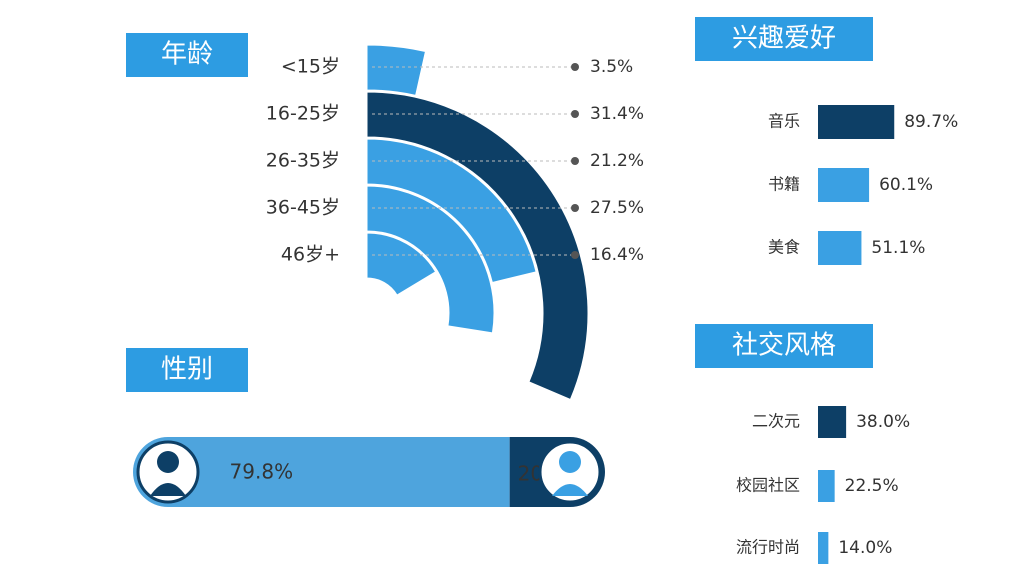 This screenshot has width=1018, height=571. I want to click on value-label: 21.2%, so click(617, 161).